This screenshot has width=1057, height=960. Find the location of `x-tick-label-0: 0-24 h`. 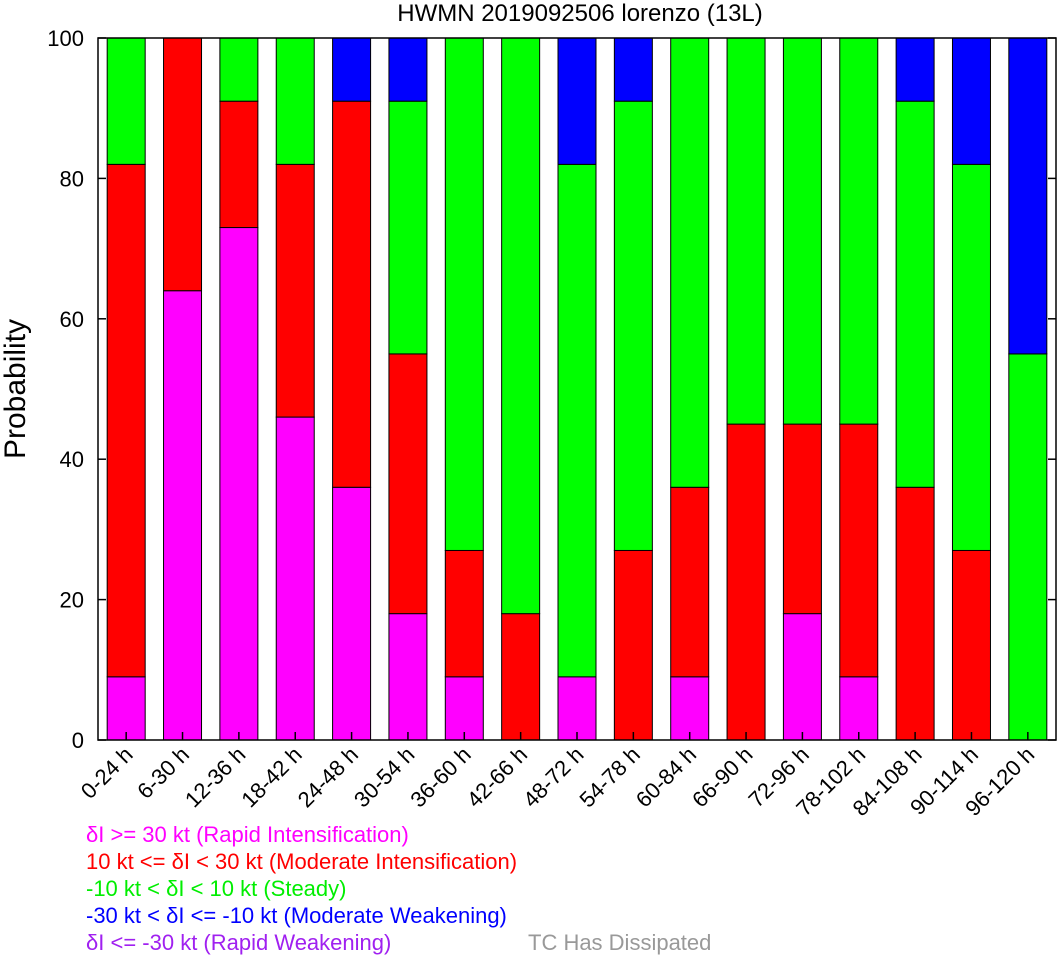

x-tick-label-0: 0-24 h is located at coordinates (107, 773).